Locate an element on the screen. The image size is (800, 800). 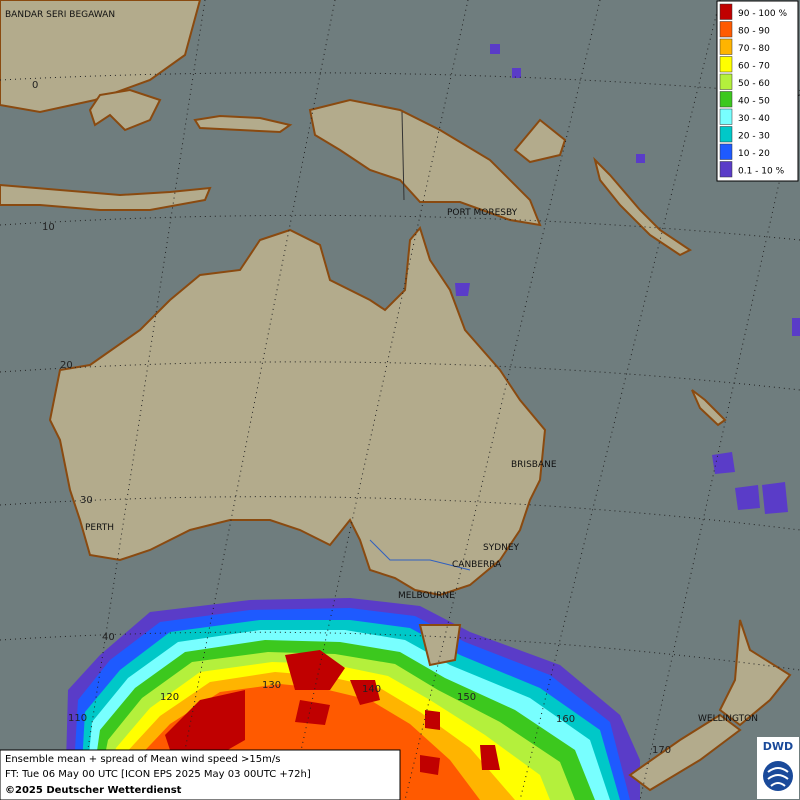
info-line: ©2025 Deutscher Wetterdienst is located at coordinates (93, 790).